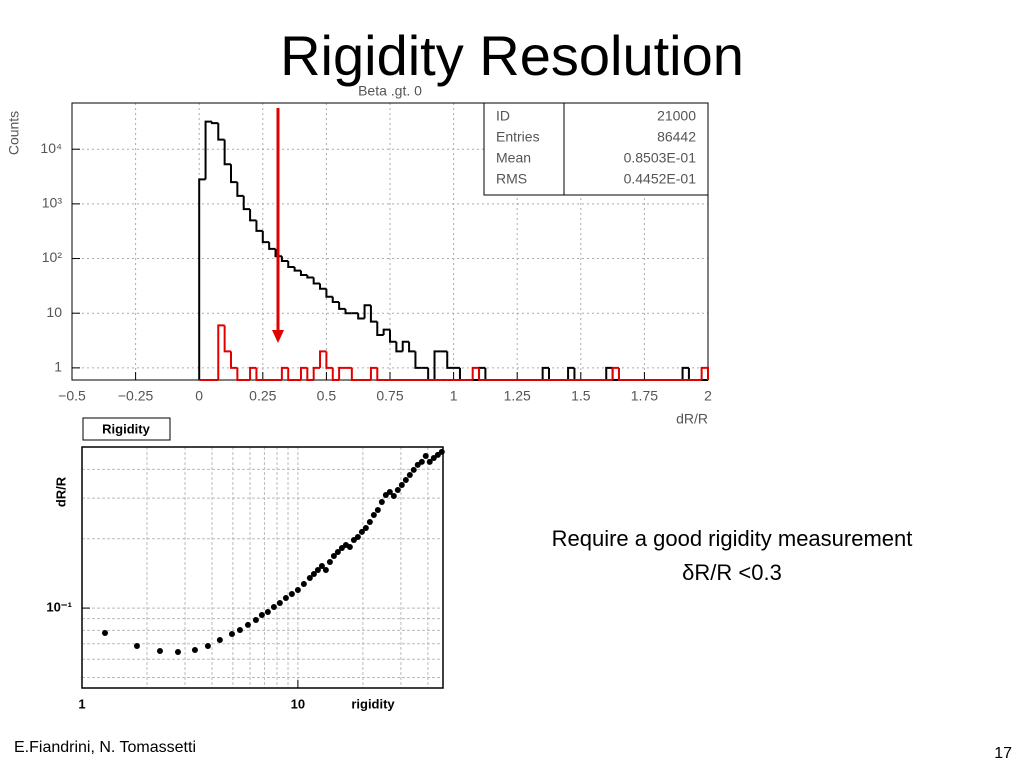 The height and width of the screenshot is (768, 1024). Describe the element at coordinates (389, 396) in the screenshot. I see `x-tick-label: 0.75` at that location.